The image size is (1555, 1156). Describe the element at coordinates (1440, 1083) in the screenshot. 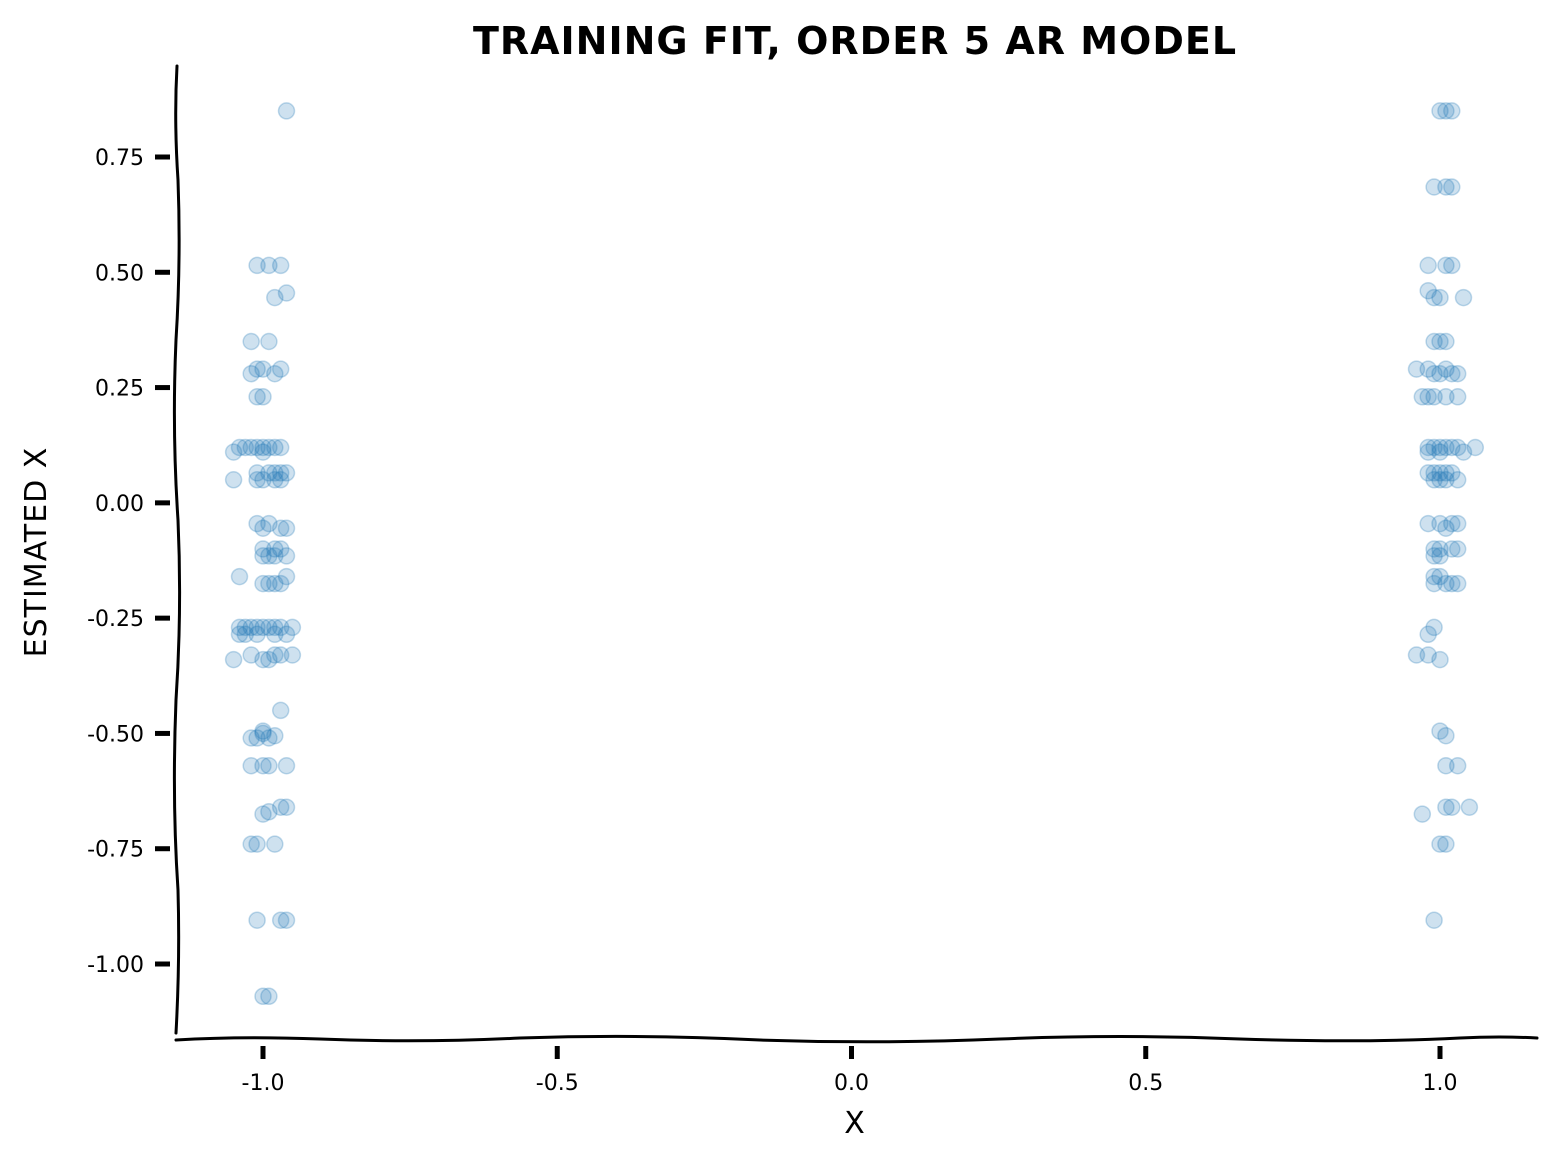

I see `x-tick-label: 1.0` at that location.